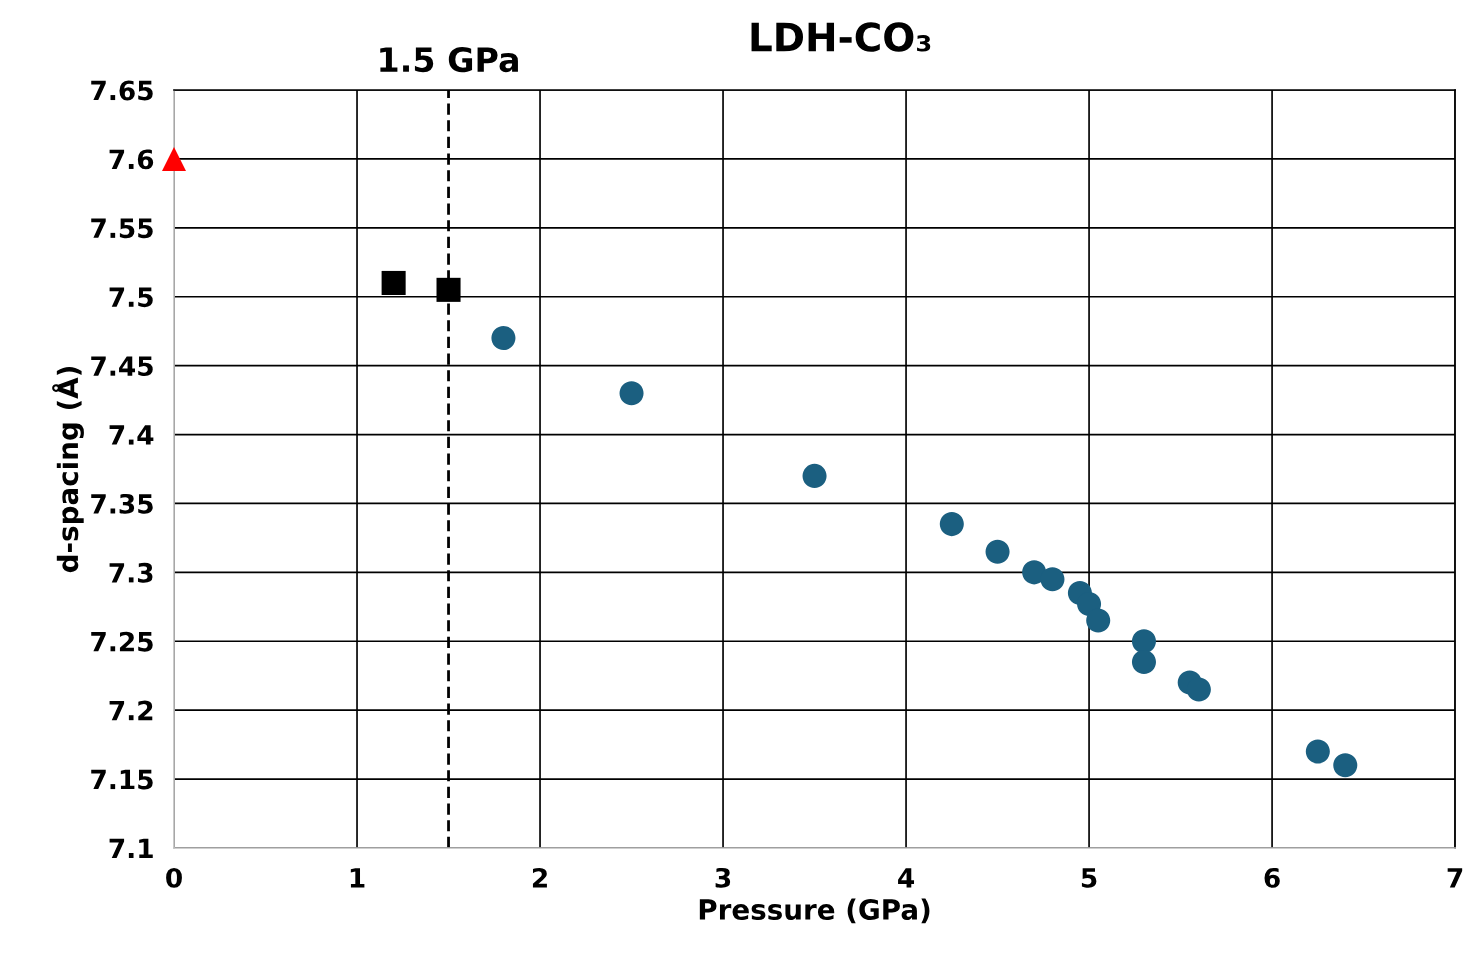  Describe the element at coordinates (131, 297) in the screenshot. I see `y-tick-label: 7.5` at that location.